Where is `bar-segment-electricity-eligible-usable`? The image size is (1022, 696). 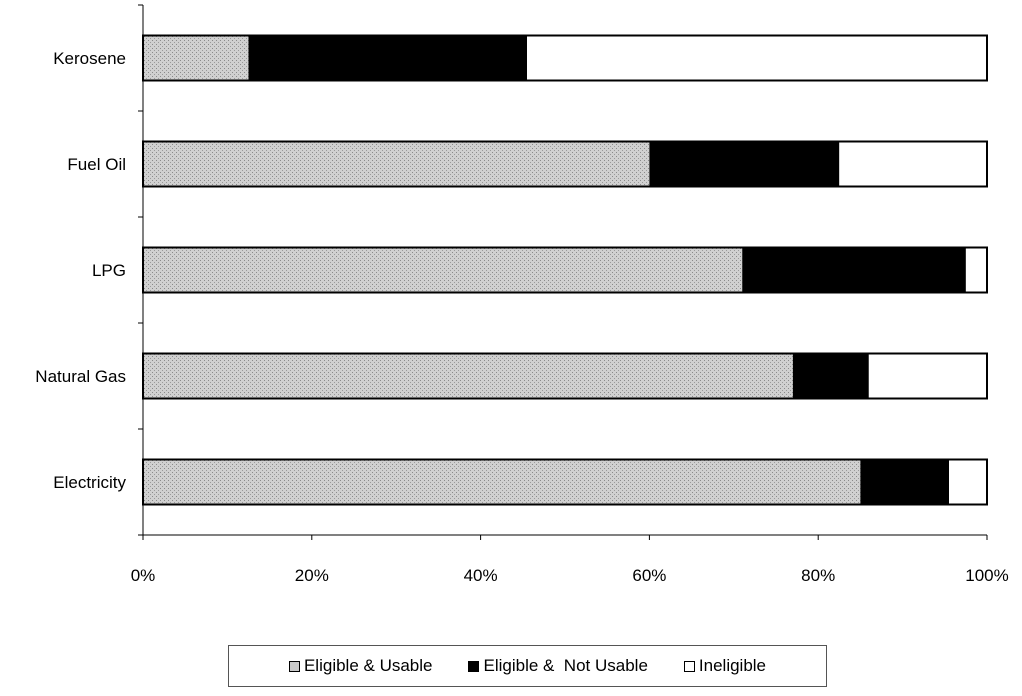 bar-segment-electricity-eligible-usable is located at coordinates (502, 482).